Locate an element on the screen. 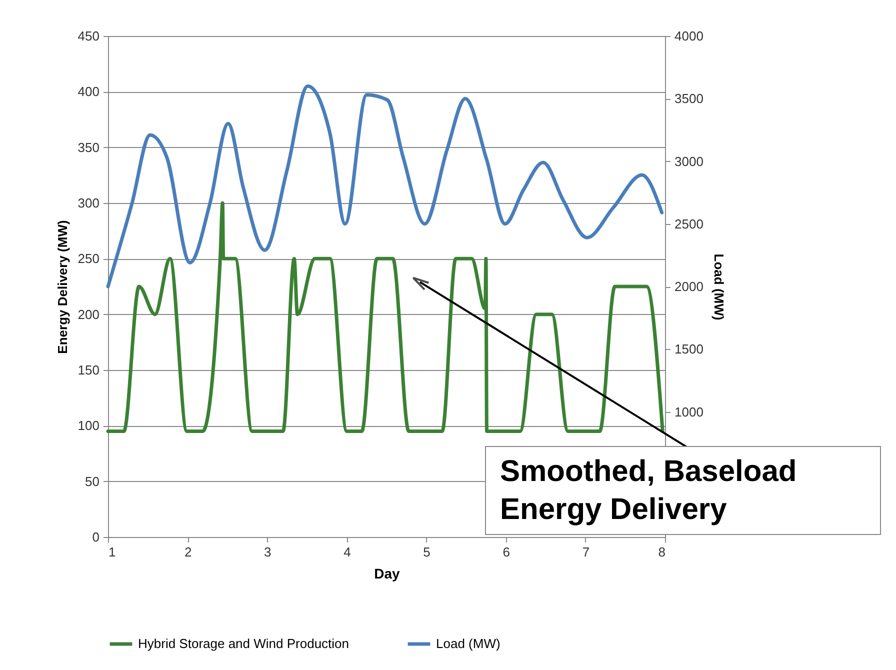 The image size is (896, 670). y-tick-label: 400 is located at coordinates (89, 92).